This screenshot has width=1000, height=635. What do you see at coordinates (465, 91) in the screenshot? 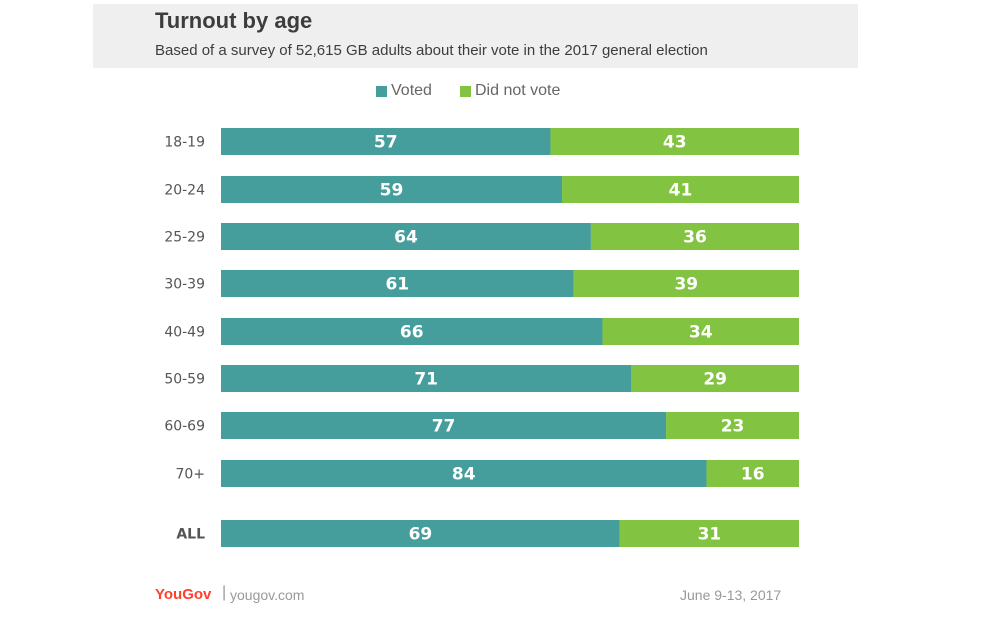
I see `legend-swatch-did-not-vote` at bounding box center [465, 91].